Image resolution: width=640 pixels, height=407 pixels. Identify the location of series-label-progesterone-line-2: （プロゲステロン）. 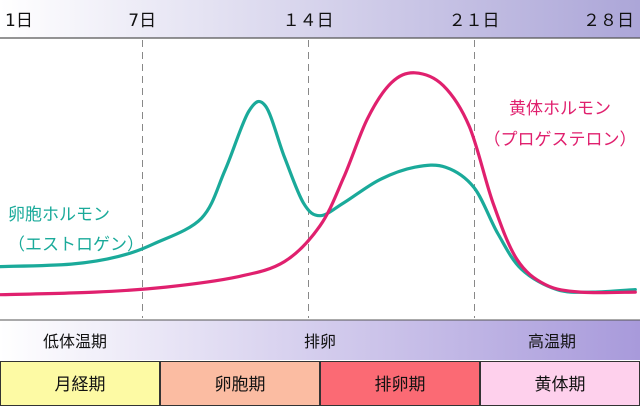
(560, 140).